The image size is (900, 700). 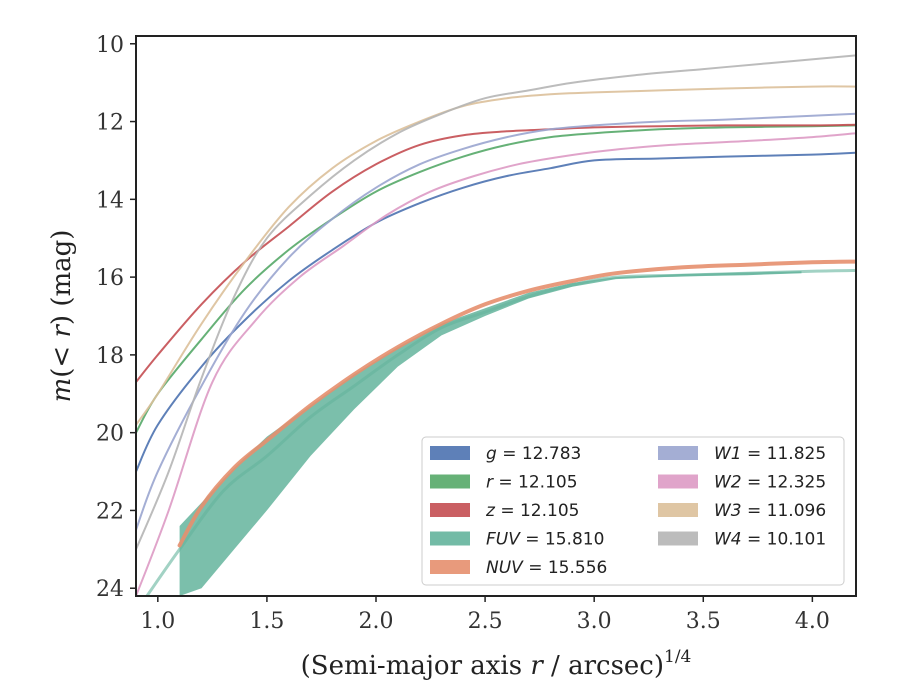 I want to click on x-tick-label: 2.5, so click(x=485, y=621).